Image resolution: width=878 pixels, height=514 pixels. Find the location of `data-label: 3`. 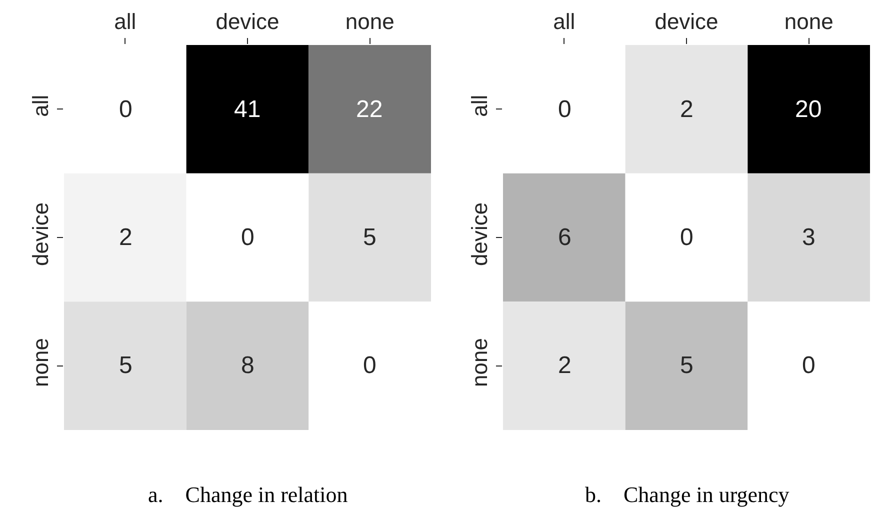

data-label: 3 is located at coordinates (809, 237).